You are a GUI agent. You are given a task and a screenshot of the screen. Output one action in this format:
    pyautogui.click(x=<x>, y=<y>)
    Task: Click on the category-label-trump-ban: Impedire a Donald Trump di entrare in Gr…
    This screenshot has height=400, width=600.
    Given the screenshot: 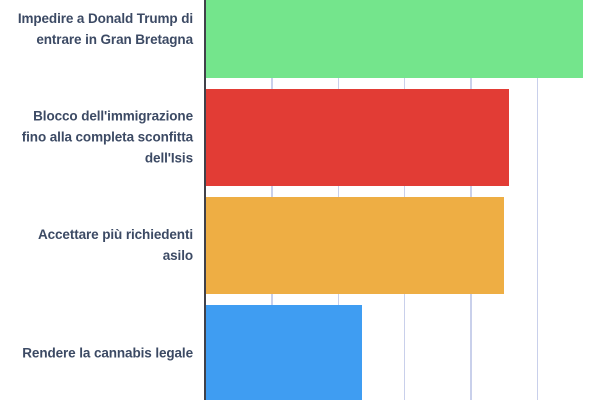 What is the action you would take?
    pyautogui.click(x=105, y=29)
    